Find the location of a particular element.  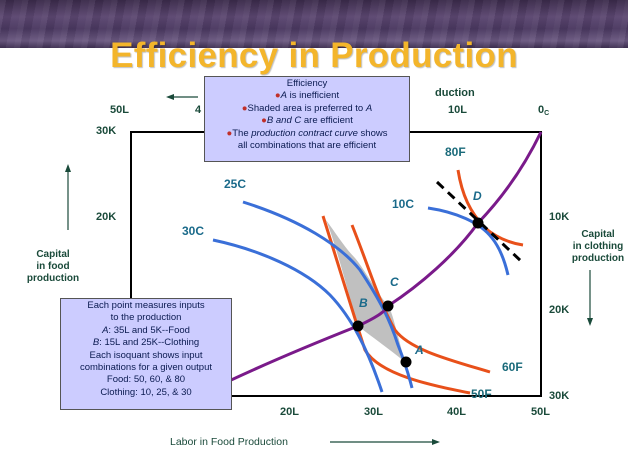

label-50F: 50F is located at coordinates (481, 394).